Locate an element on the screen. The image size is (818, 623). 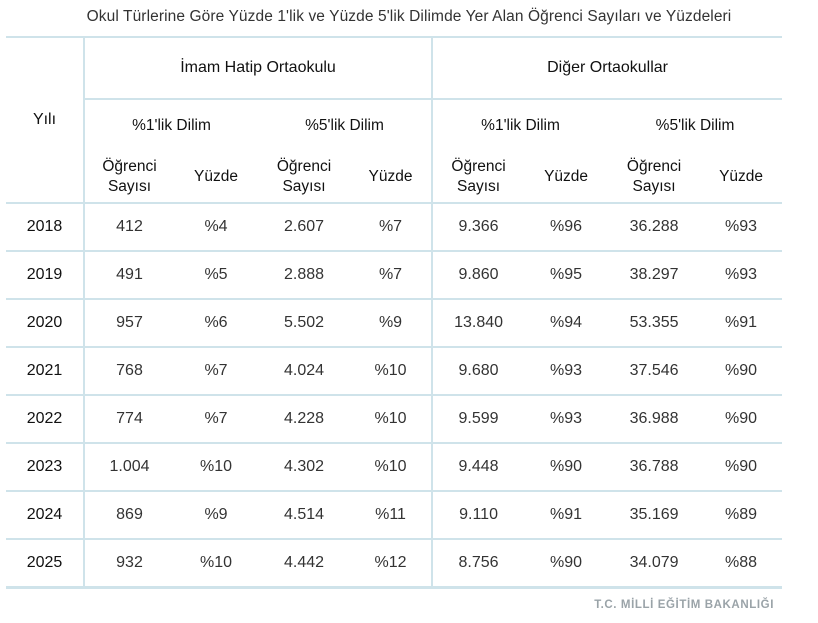
student-count-cell: 36.288 is located at coordinates (654, 226).